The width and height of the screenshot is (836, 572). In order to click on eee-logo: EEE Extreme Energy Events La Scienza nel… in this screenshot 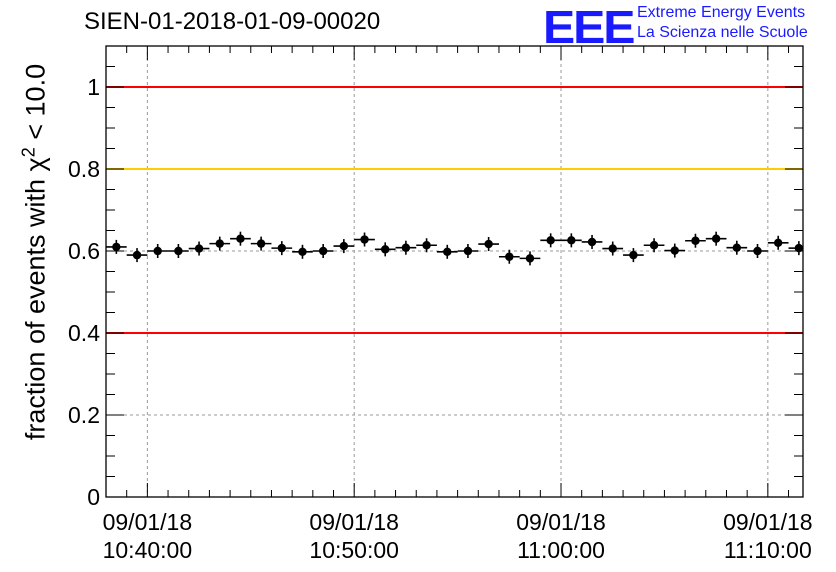, I will do `click(689, 27)`.